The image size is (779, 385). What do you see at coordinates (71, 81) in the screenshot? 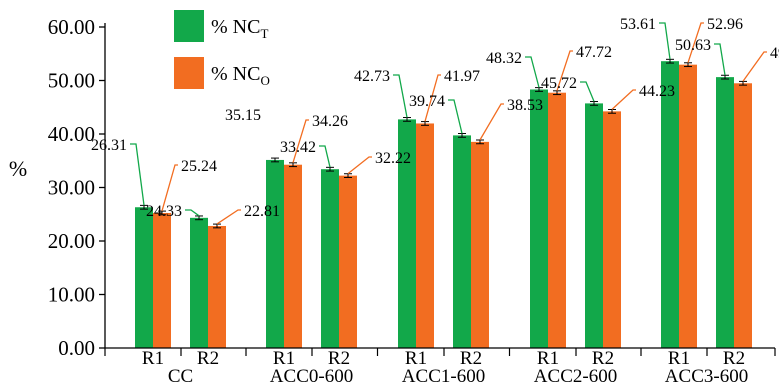
I see `y-tick-label: 50.00` at bounding box center [71, 81].